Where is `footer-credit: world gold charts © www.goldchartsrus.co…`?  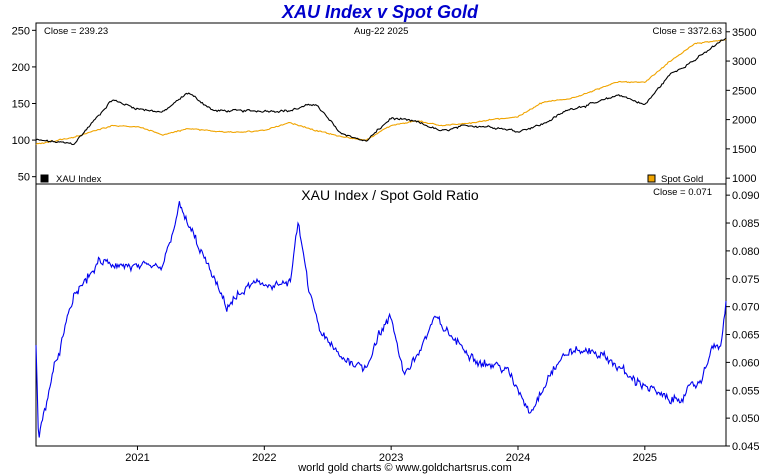 footer-credit: world gold charts © www.goldchartsrus.co… is located at coordinates (405, 468).